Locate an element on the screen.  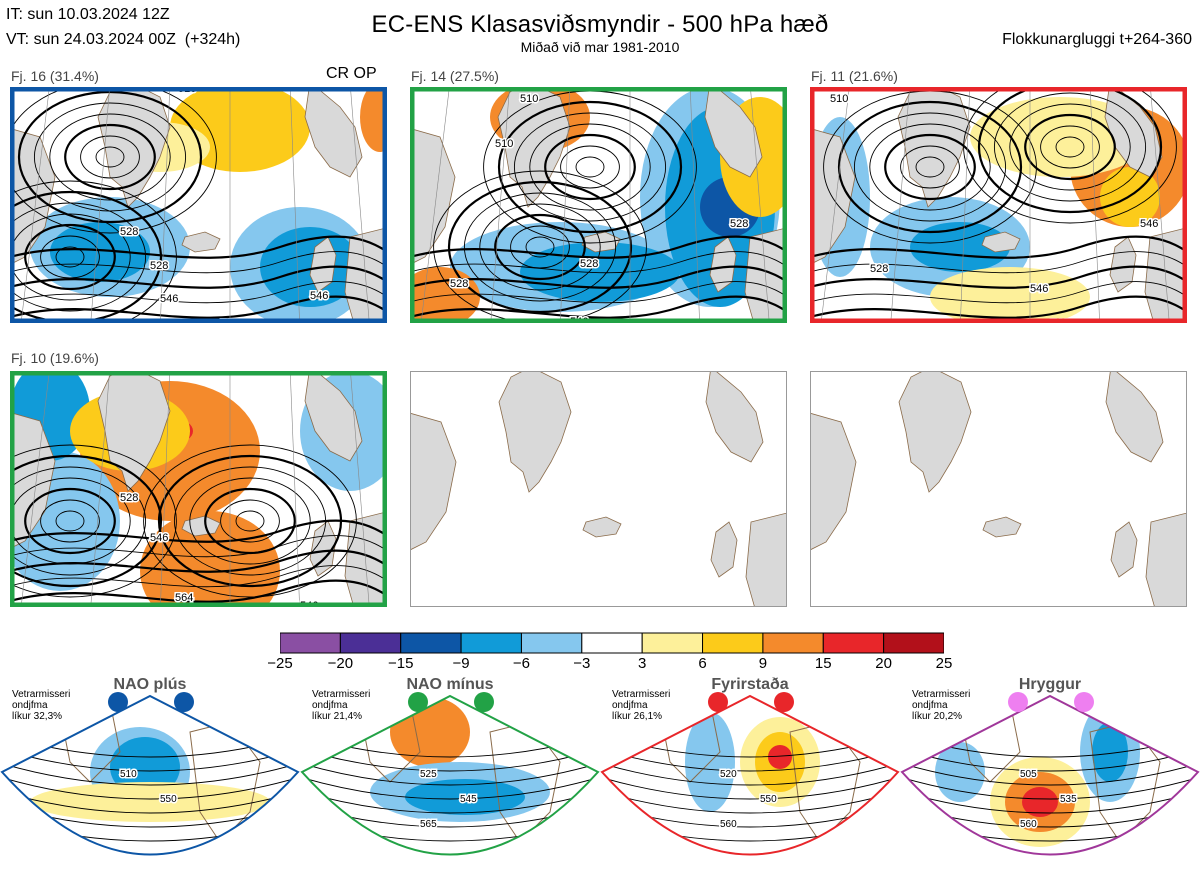
colorbar-tick-label: −20 is located at coordinates (340, 663).